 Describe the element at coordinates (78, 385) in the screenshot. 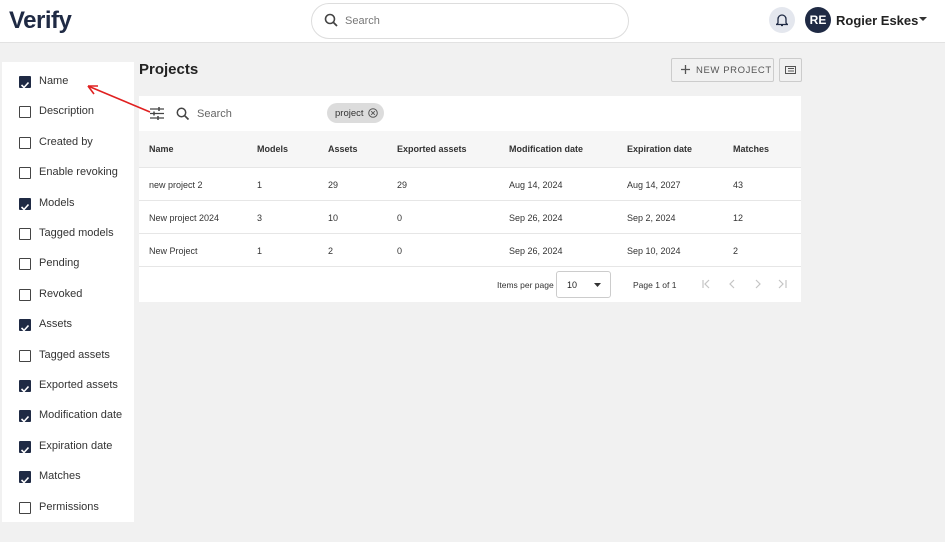

I see `column-label: Exported assets` at that location.